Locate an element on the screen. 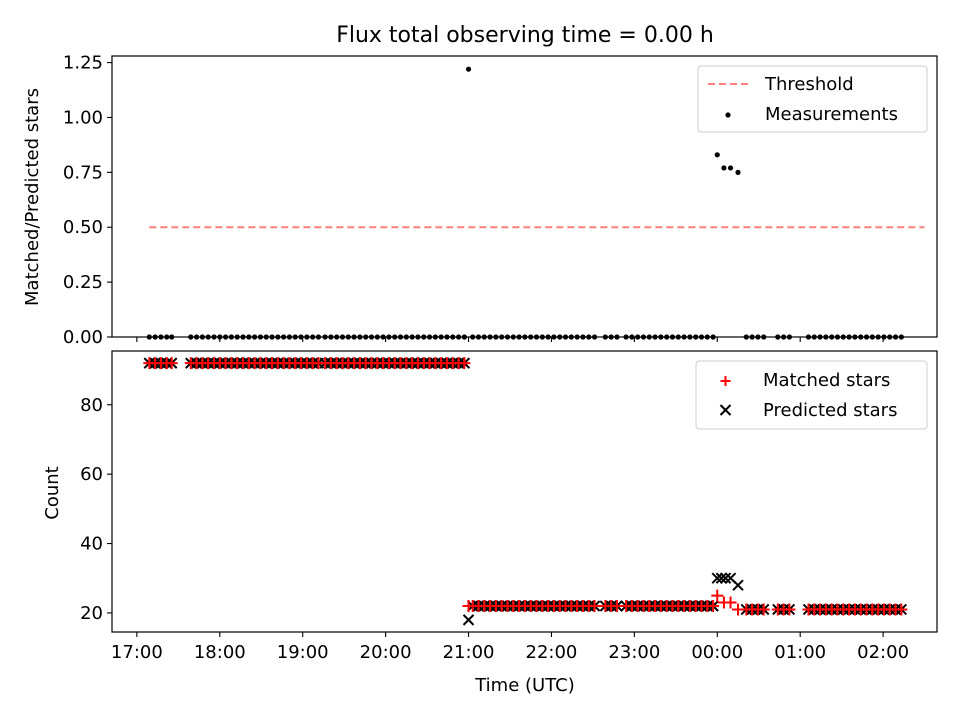 The height and width of the screenshot is (720, 960). top-y-axis-label: Matched/Predicted stars is located at coordinates (32, 197).